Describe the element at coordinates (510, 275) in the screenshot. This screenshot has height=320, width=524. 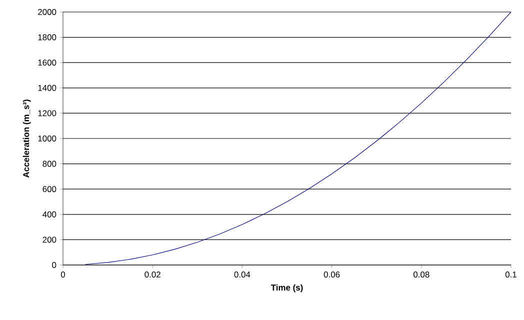
I see `x-tick-label: 0.1` at that location.